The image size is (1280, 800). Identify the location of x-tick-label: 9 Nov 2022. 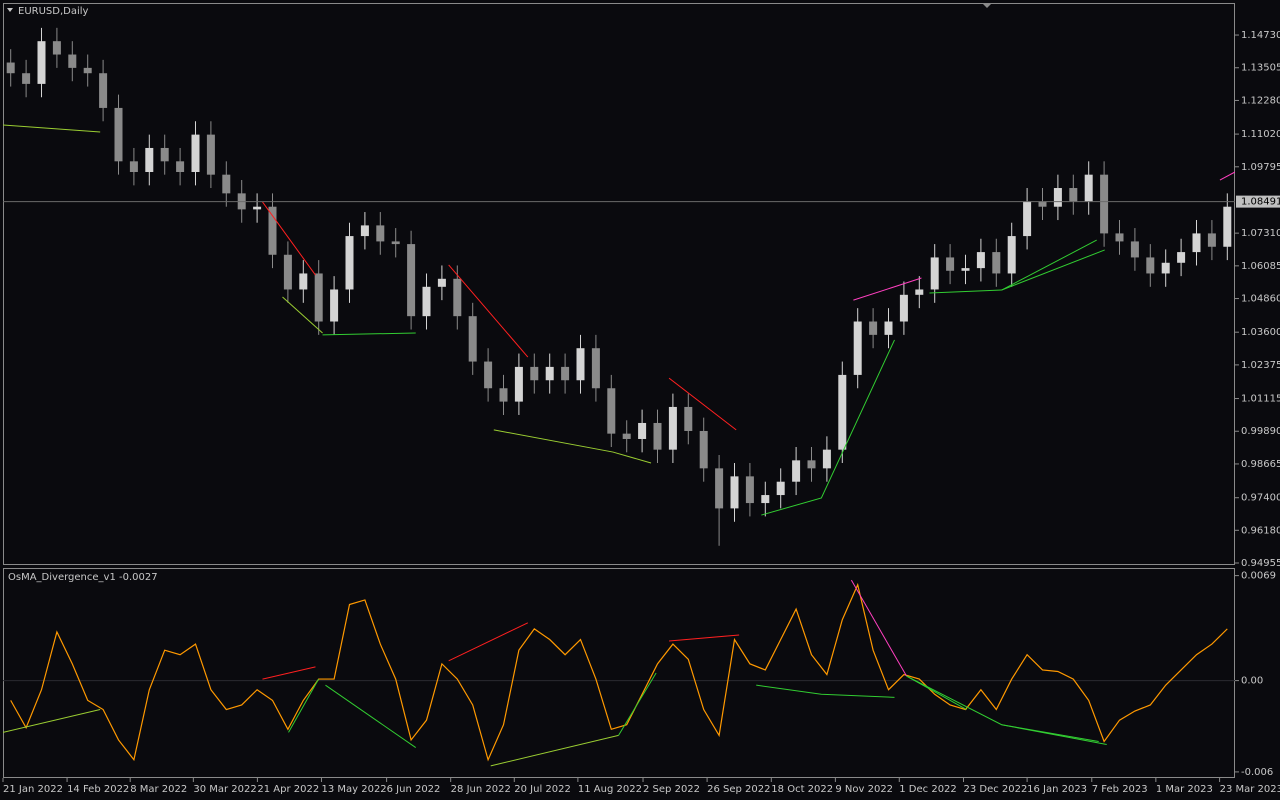
(864, 789).